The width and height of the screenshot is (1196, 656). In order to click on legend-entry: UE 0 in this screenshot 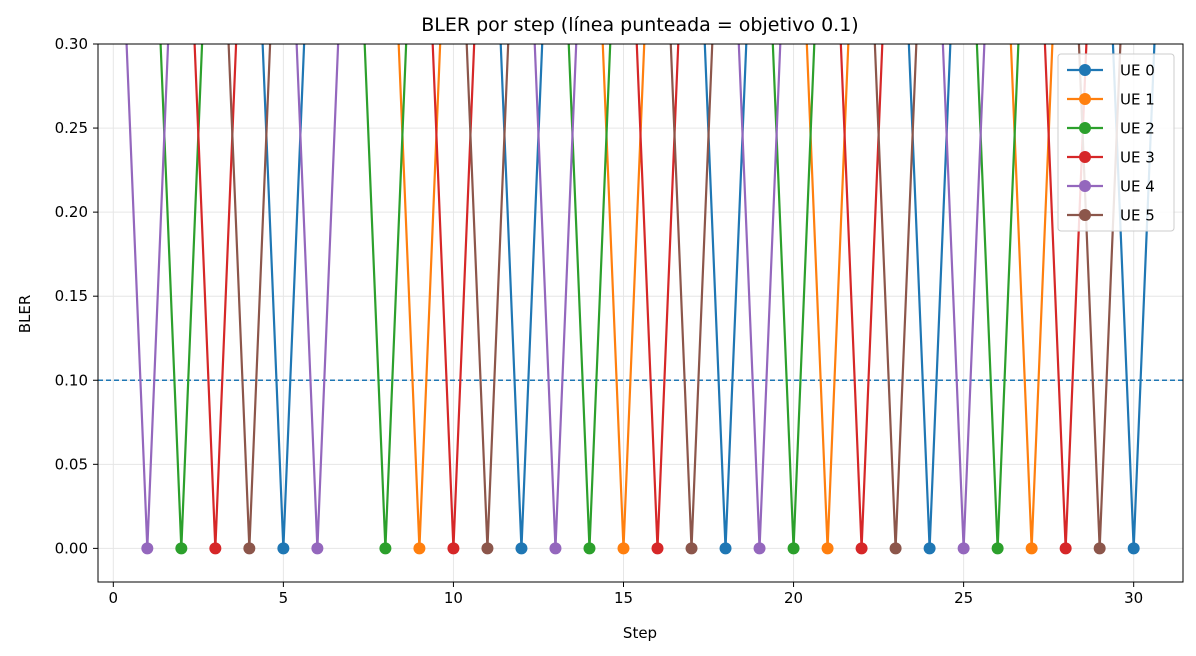, I will do `click(1111, 71)`.